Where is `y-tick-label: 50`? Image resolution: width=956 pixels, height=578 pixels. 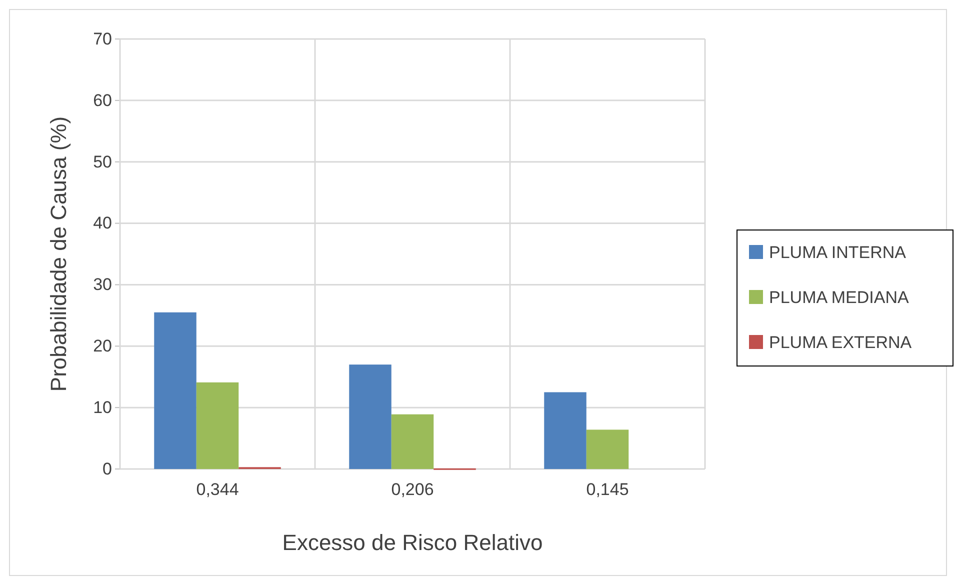
y-tick-label: 50 is located at coordinates (102, 162).